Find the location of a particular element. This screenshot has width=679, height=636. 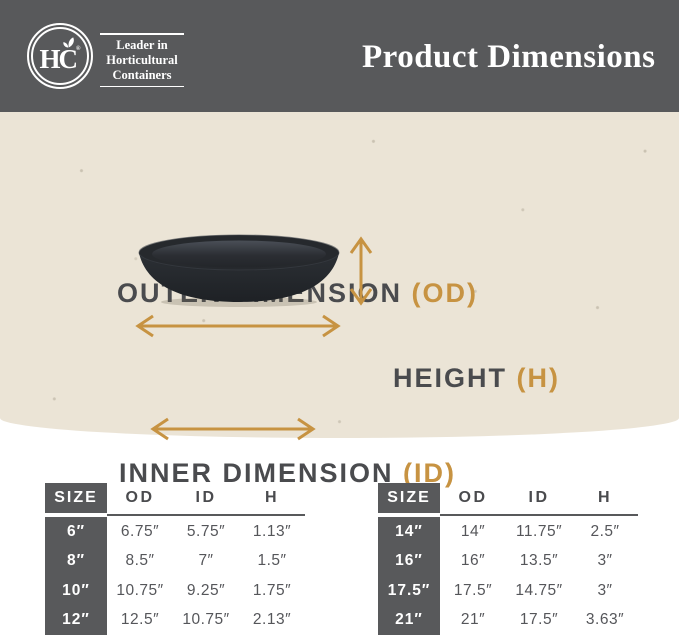

table-cell: 1.75″ is located at coordinates (272, 590).